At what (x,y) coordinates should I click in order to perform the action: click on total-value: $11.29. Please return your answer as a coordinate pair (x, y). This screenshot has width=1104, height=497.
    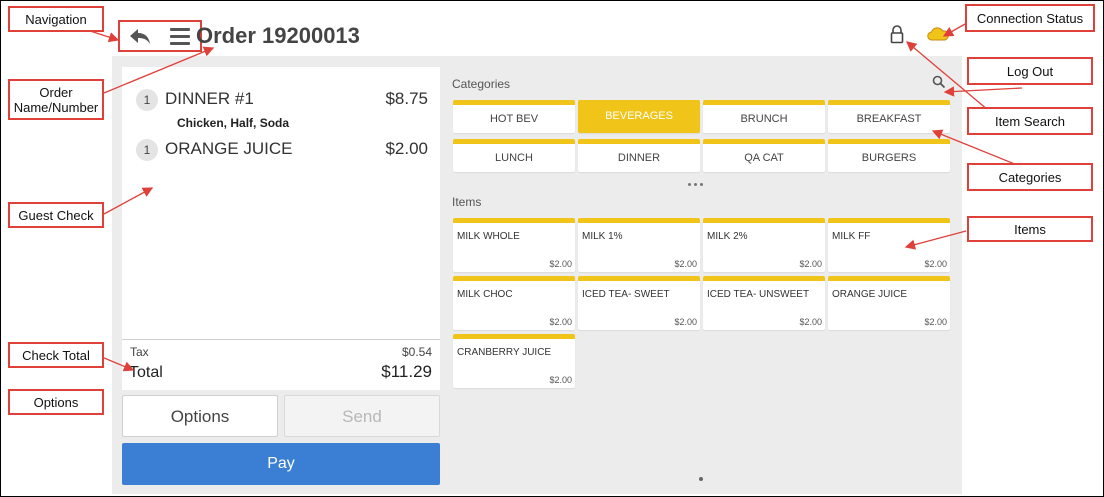
    Looking at the image, I should click on (406, 371).